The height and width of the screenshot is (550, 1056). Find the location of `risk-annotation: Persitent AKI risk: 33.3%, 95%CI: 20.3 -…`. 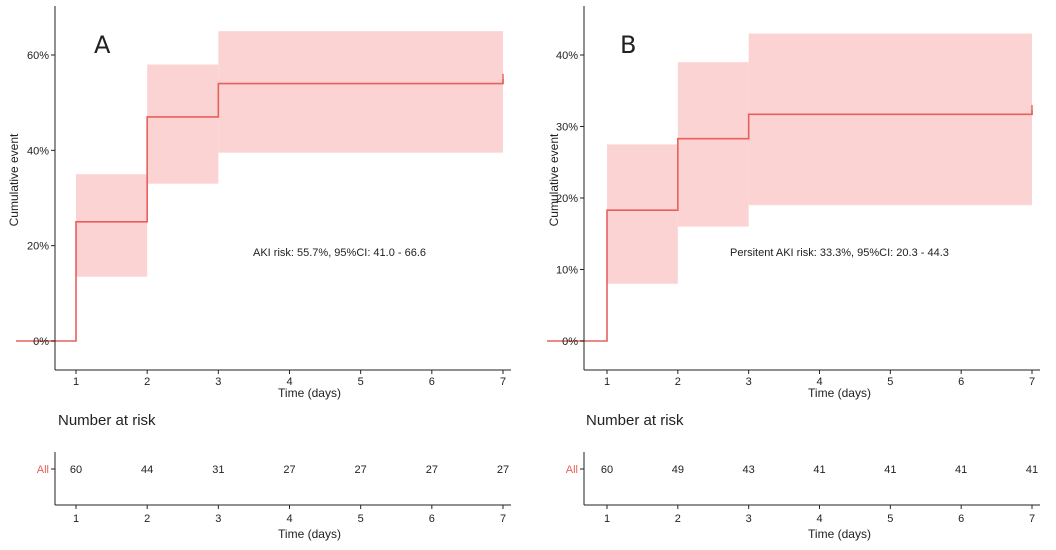

risk-annotation: Persitent AKI risk: 33.3%, 95%CI: 20.3 -… is located at coordinates (839, 253).